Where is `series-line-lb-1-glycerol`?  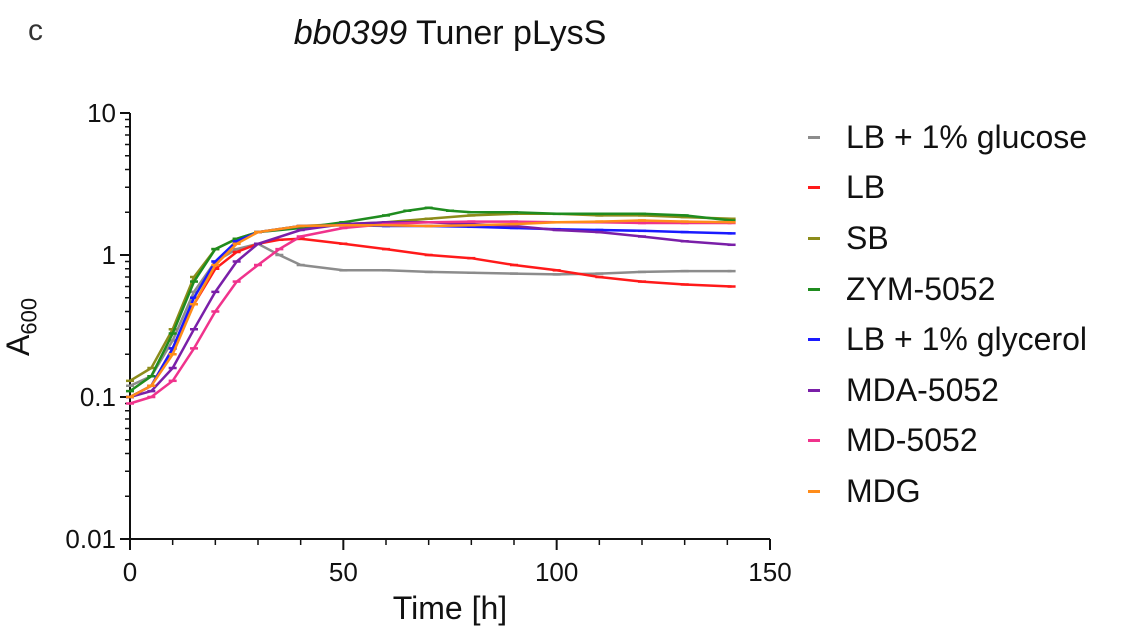
series-line-lb-1-glycerol is located at coordinates (430, 311).